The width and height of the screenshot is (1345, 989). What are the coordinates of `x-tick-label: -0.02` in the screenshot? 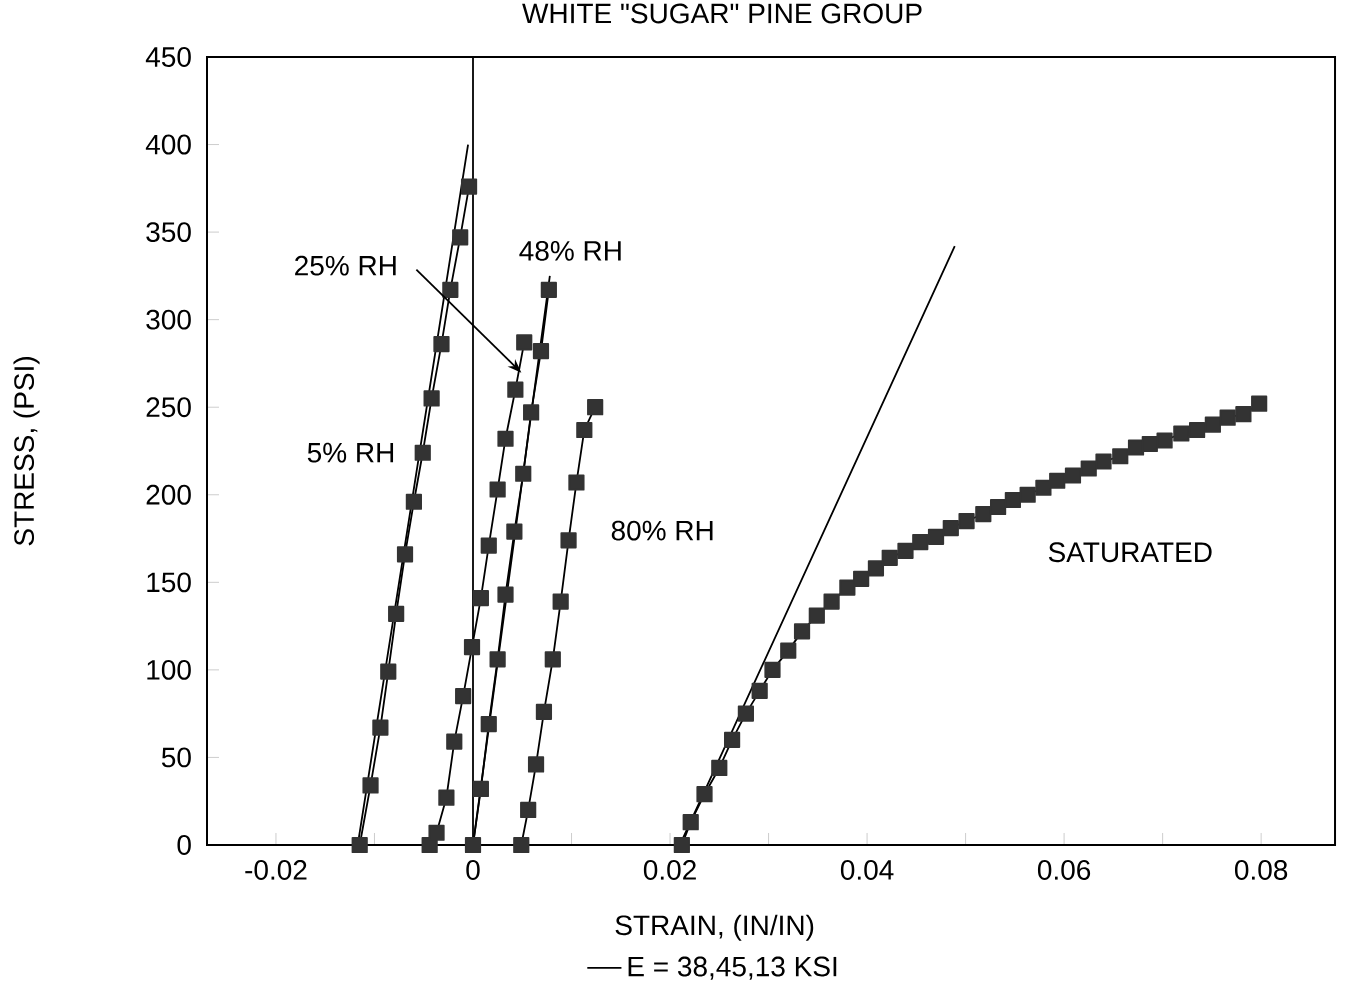 It's located at (276, 870).